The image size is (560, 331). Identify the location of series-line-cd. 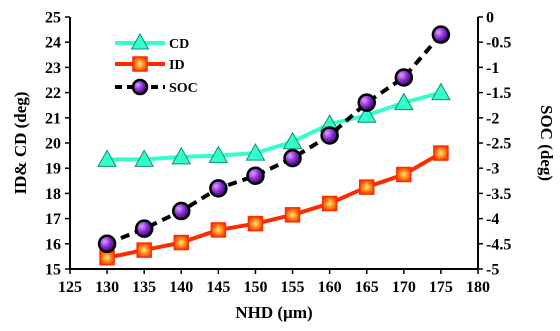
(274, 126).